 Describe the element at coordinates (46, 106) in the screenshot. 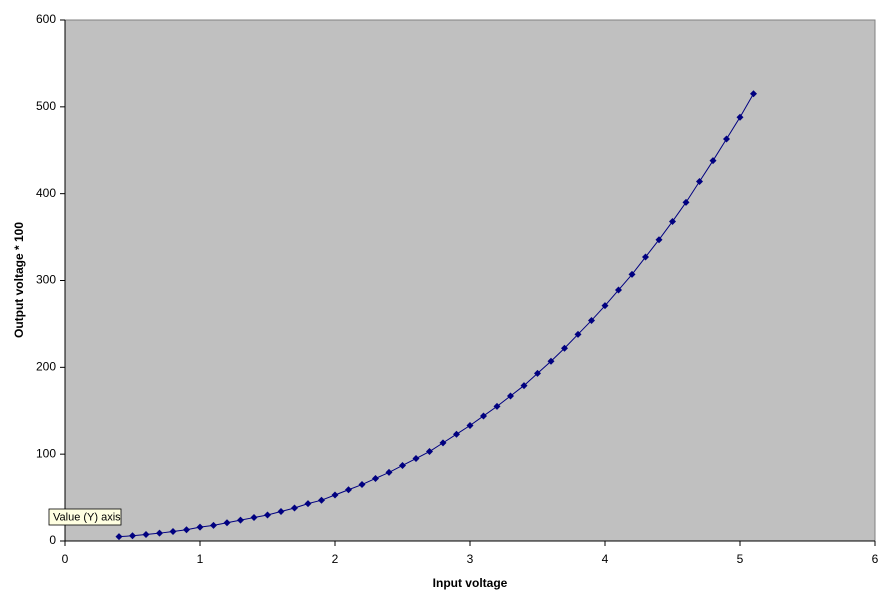

I see `y-tick-label: 500` at that location.